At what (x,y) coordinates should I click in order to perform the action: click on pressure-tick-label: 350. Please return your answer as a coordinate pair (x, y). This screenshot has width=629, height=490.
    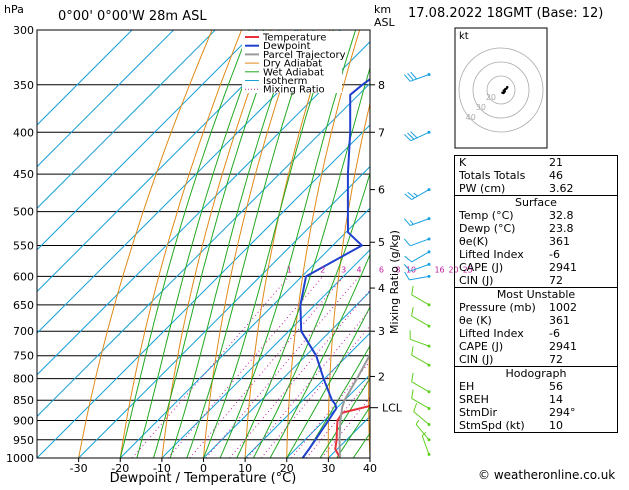
    Looking at the image, I should click on (23, 85).